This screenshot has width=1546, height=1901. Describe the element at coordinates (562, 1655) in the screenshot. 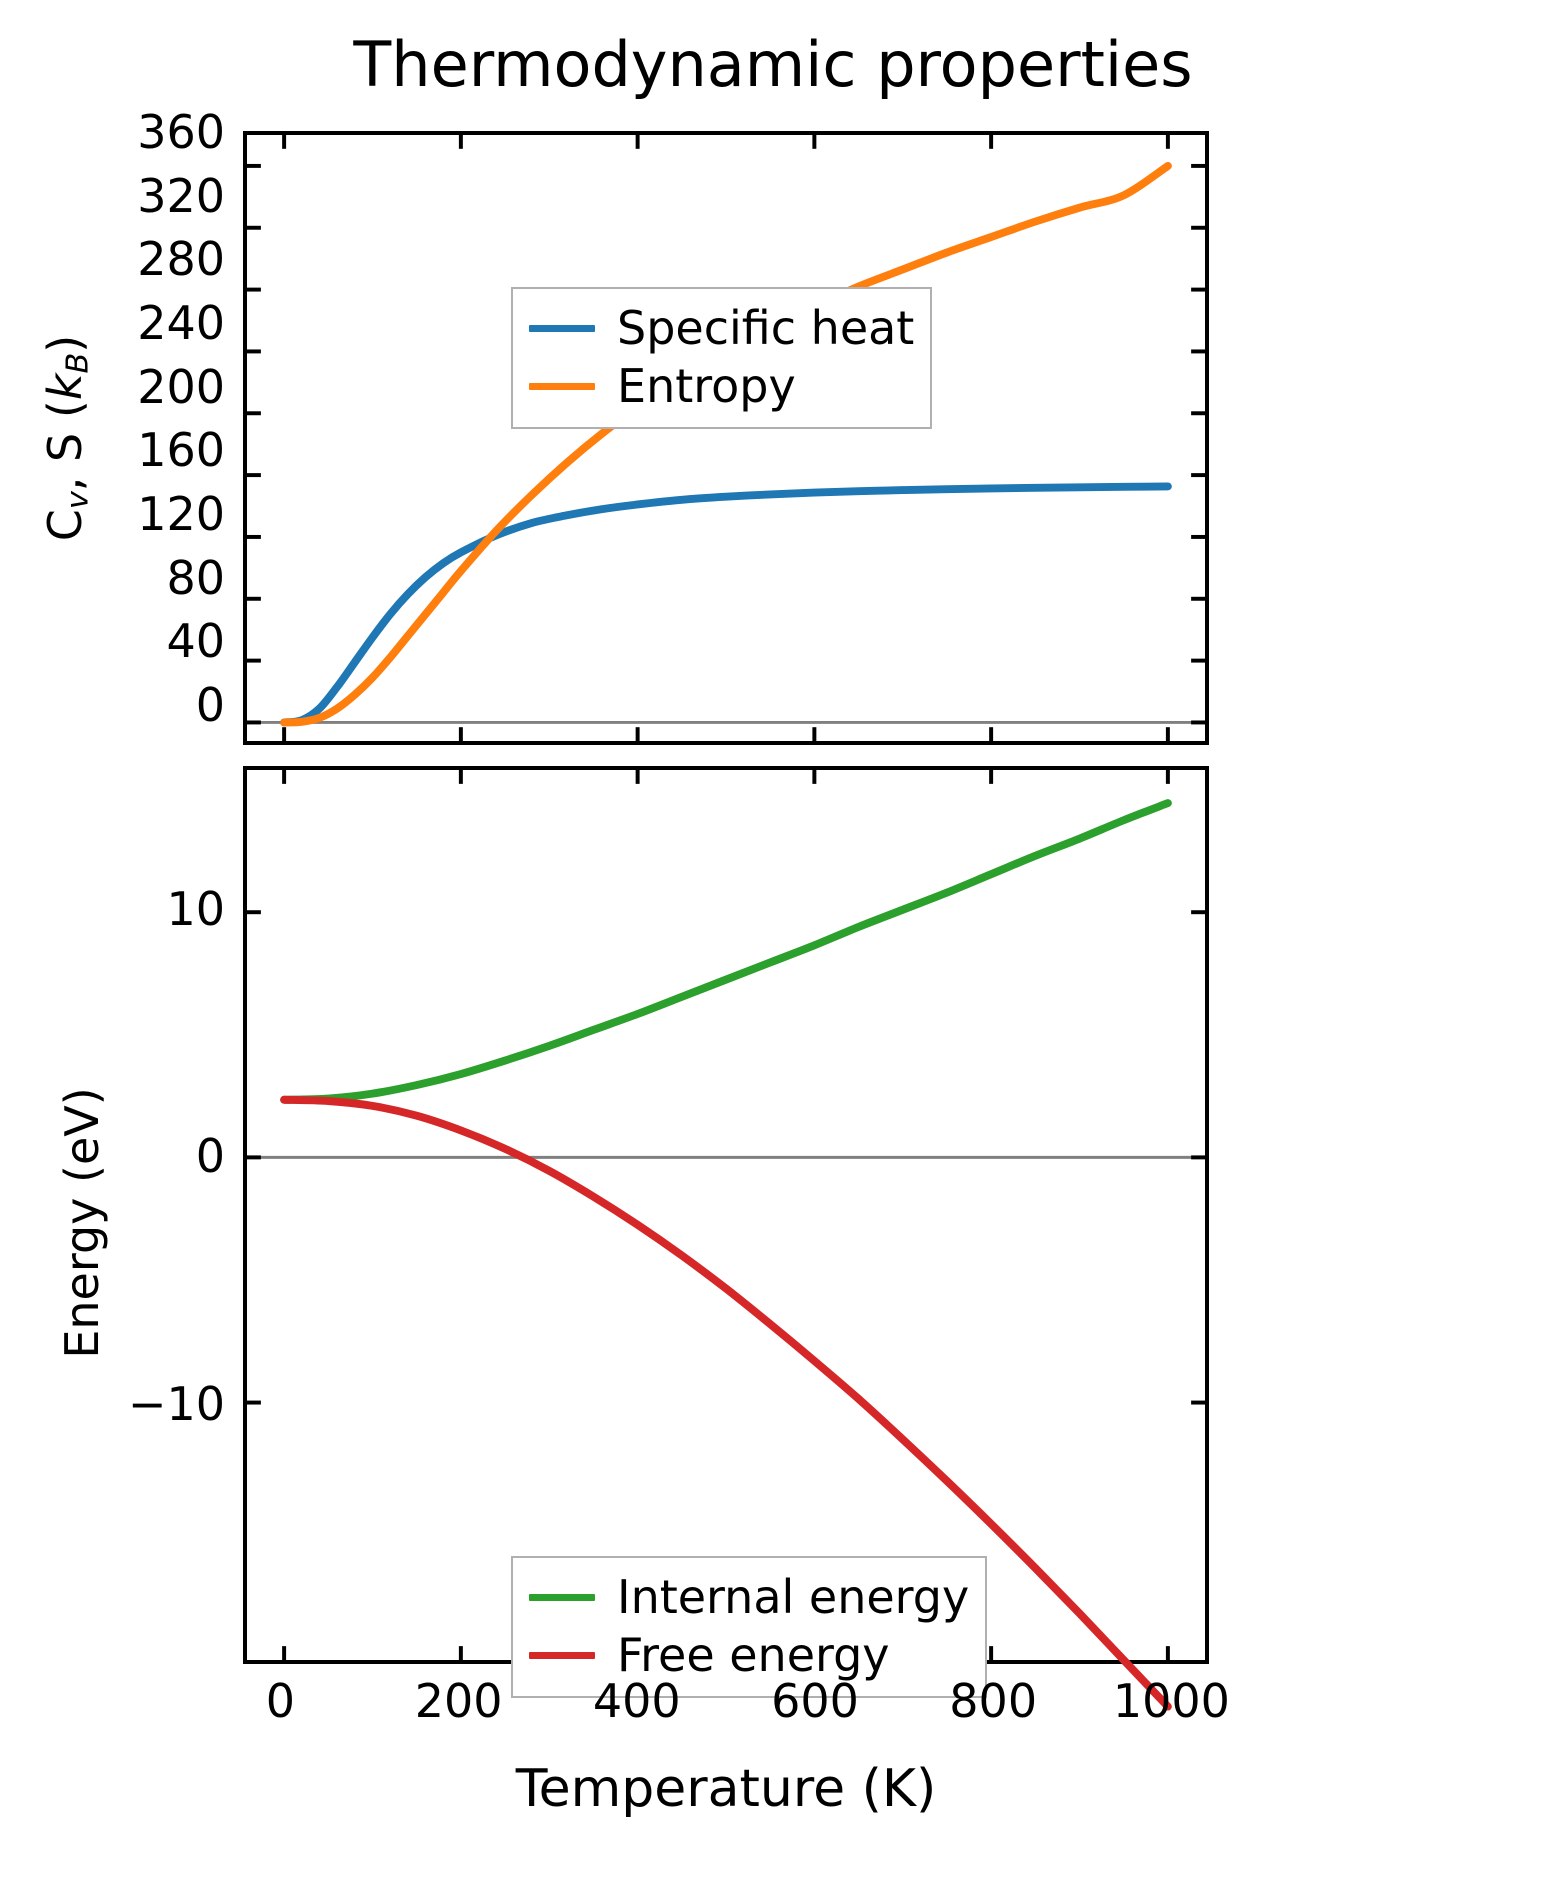

I see `legend-swatch-free-energy` at that location.